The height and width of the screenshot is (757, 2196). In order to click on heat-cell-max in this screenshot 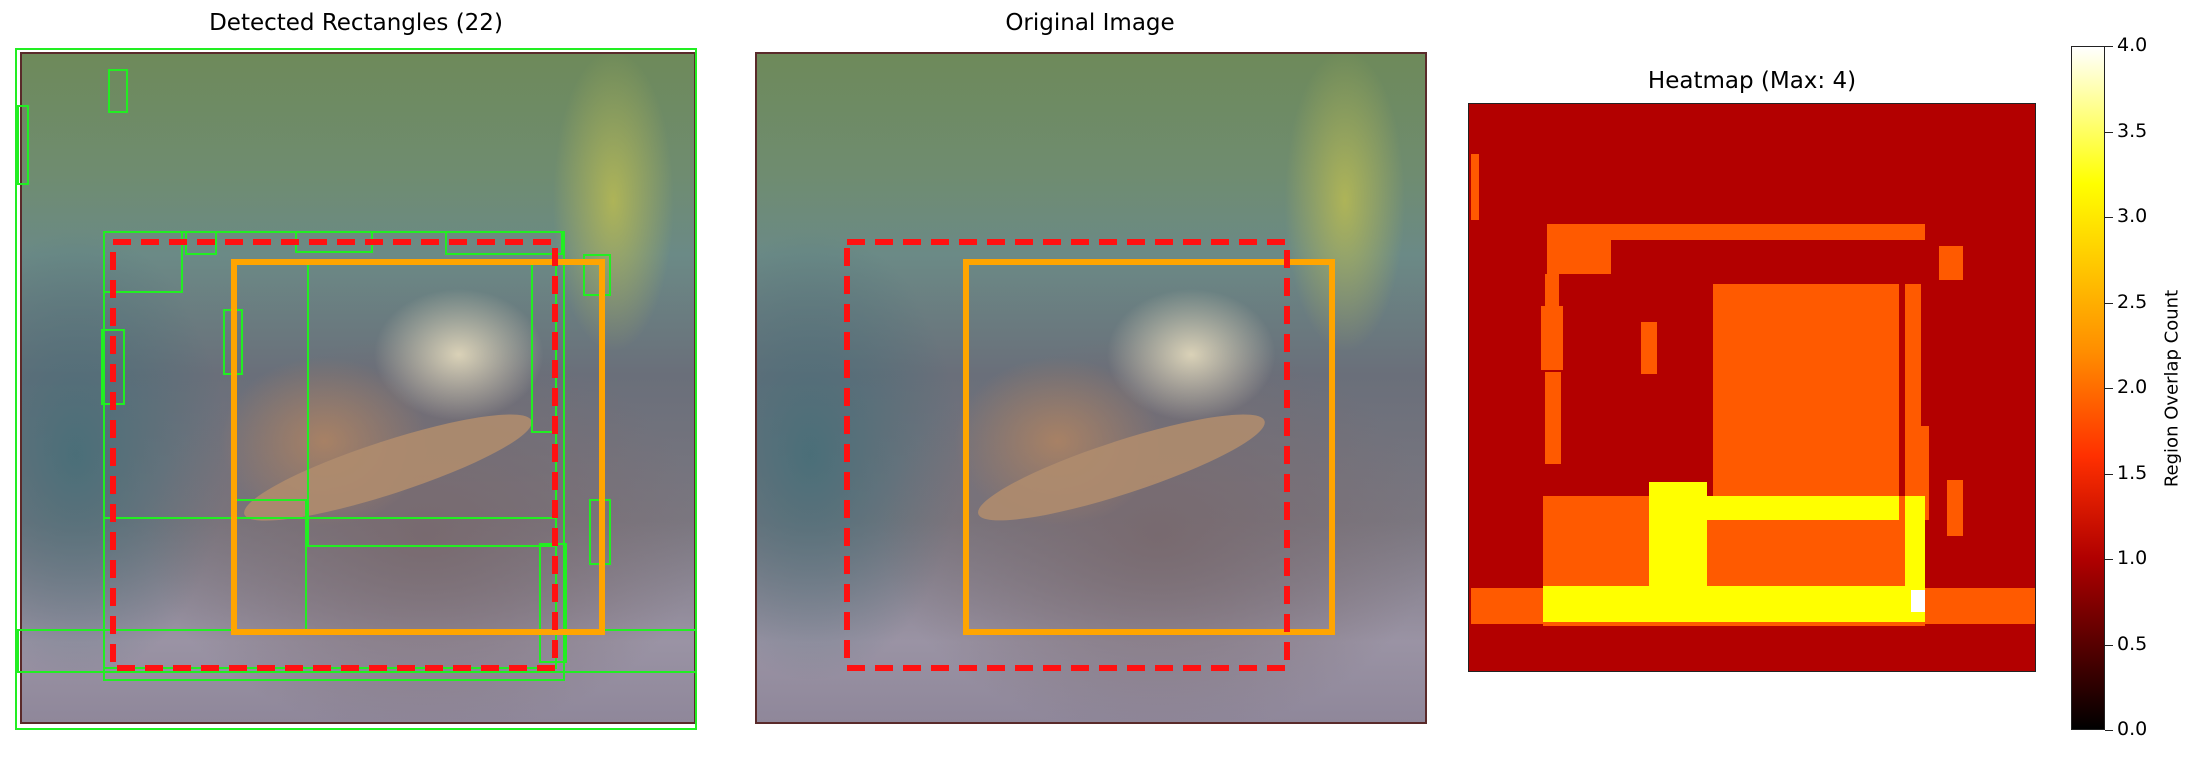, I will do `click(1918, 601)`.